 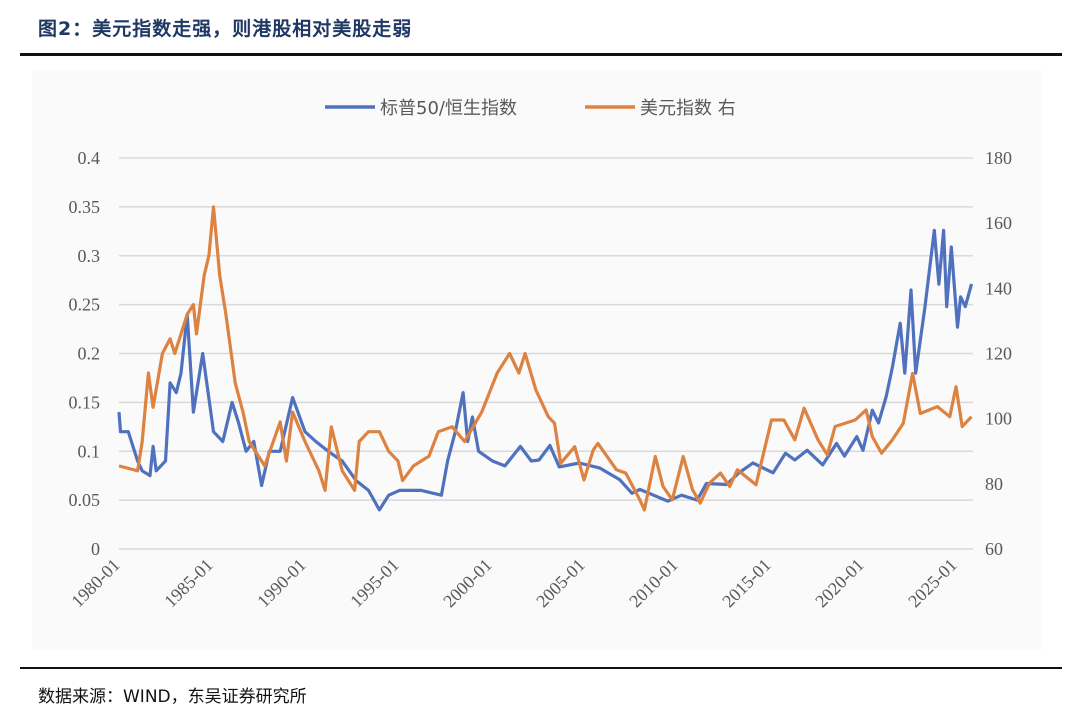 What do you see at coordinates (89, 256) in the screenshot?
I see `left-tick-label: 0.3` at bounding box center [89, 256].